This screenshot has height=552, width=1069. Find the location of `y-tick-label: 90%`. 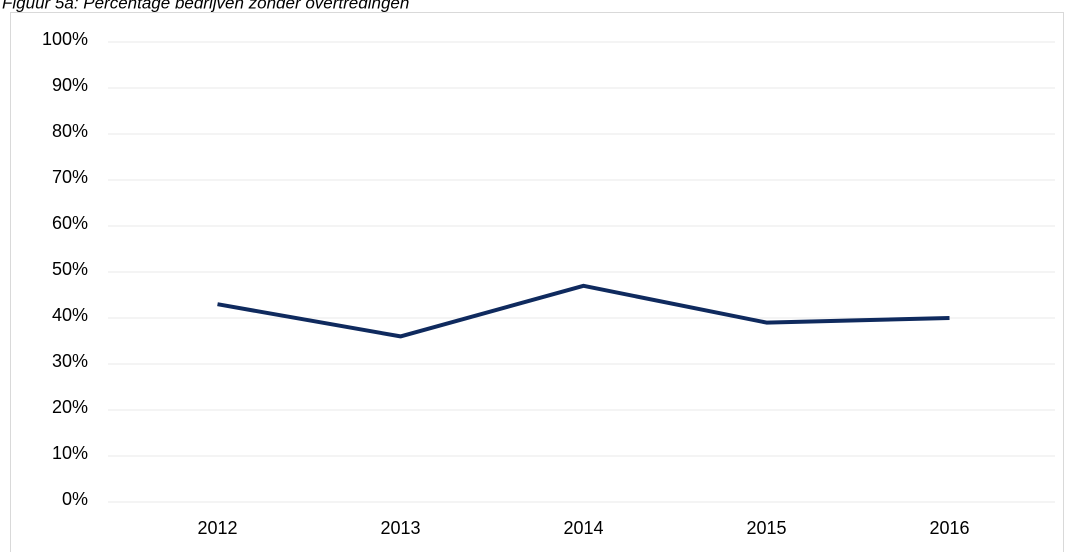

y-tick-label: 90% is located at coordinates (70, 85).